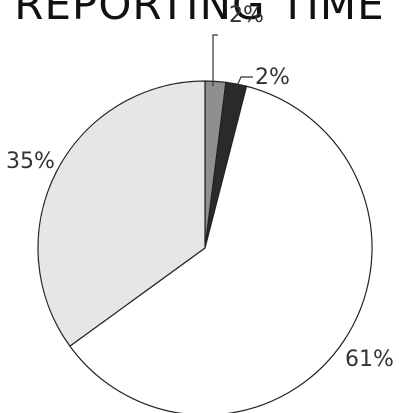 The width and height of the screenshot is (399, 413). Describe the element at coordinates (30, 161) in the screenshot. I see `slice-label-4: 35%` at that location.